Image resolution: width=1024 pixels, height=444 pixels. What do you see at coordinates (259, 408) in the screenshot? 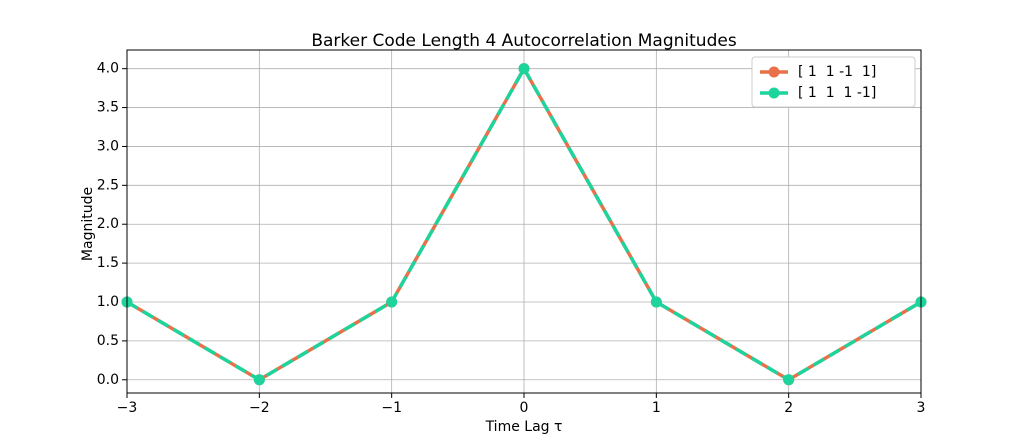
I see `x-tick-label: −2` at bounding box center [259, 408].